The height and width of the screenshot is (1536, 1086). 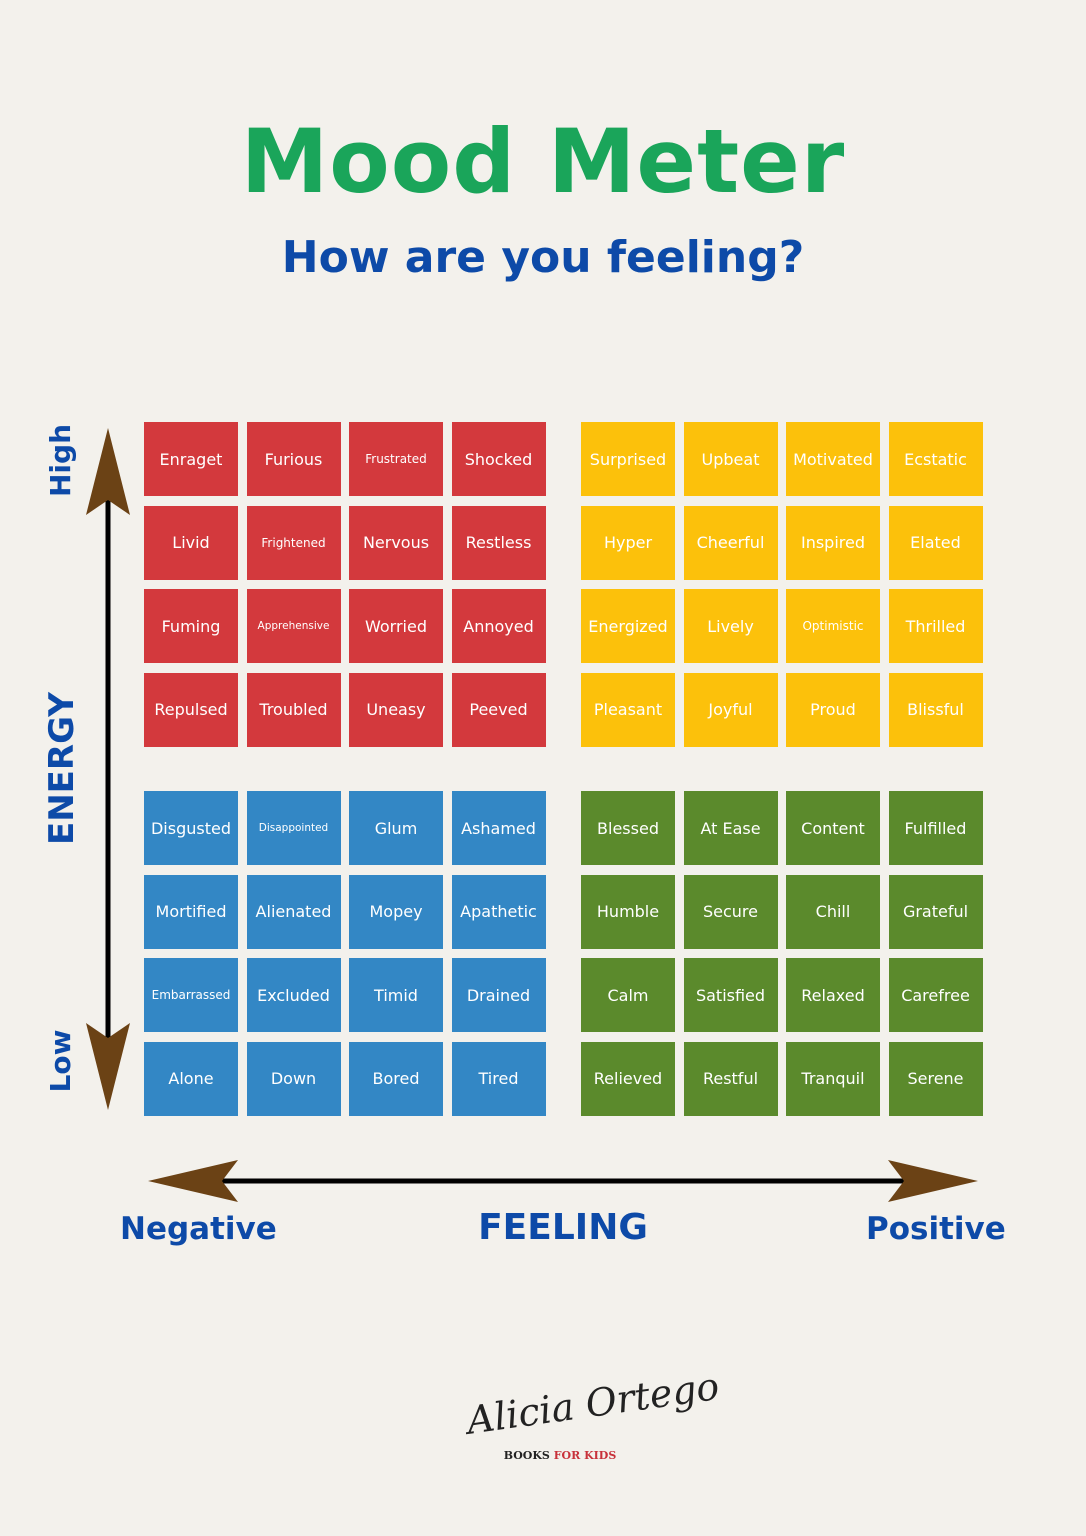 I want to click on mood-tile: Frightened, so click(x=293, y=542).